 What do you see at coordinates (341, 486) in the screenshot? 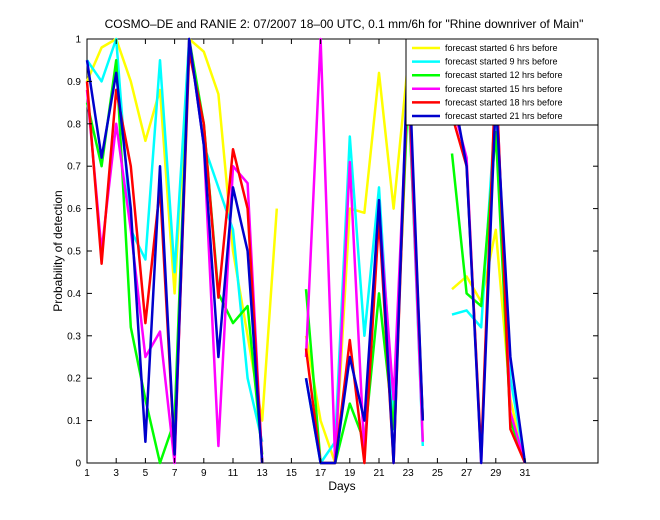
I see `x-axis-label: Days` at bounding box center [341, 486].